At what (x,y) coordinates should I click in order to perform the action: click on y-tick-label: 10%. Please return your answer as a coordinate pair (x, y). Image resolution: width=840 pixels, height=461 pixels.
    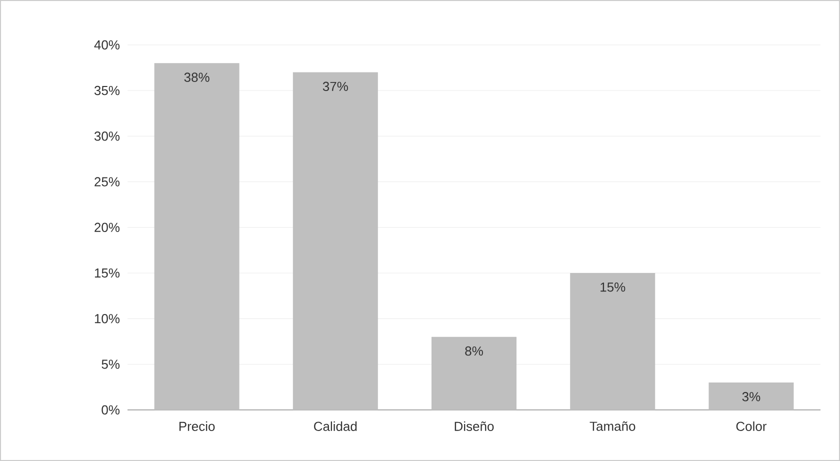
    Looking at the image, I should click on (107, 319).